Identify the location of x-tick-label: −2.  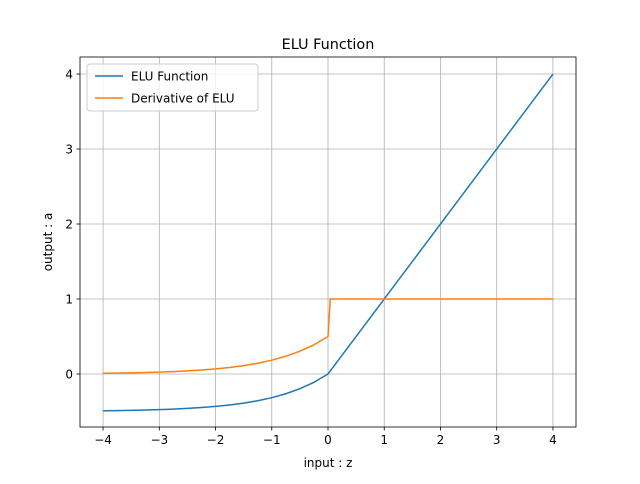
(216, 440).